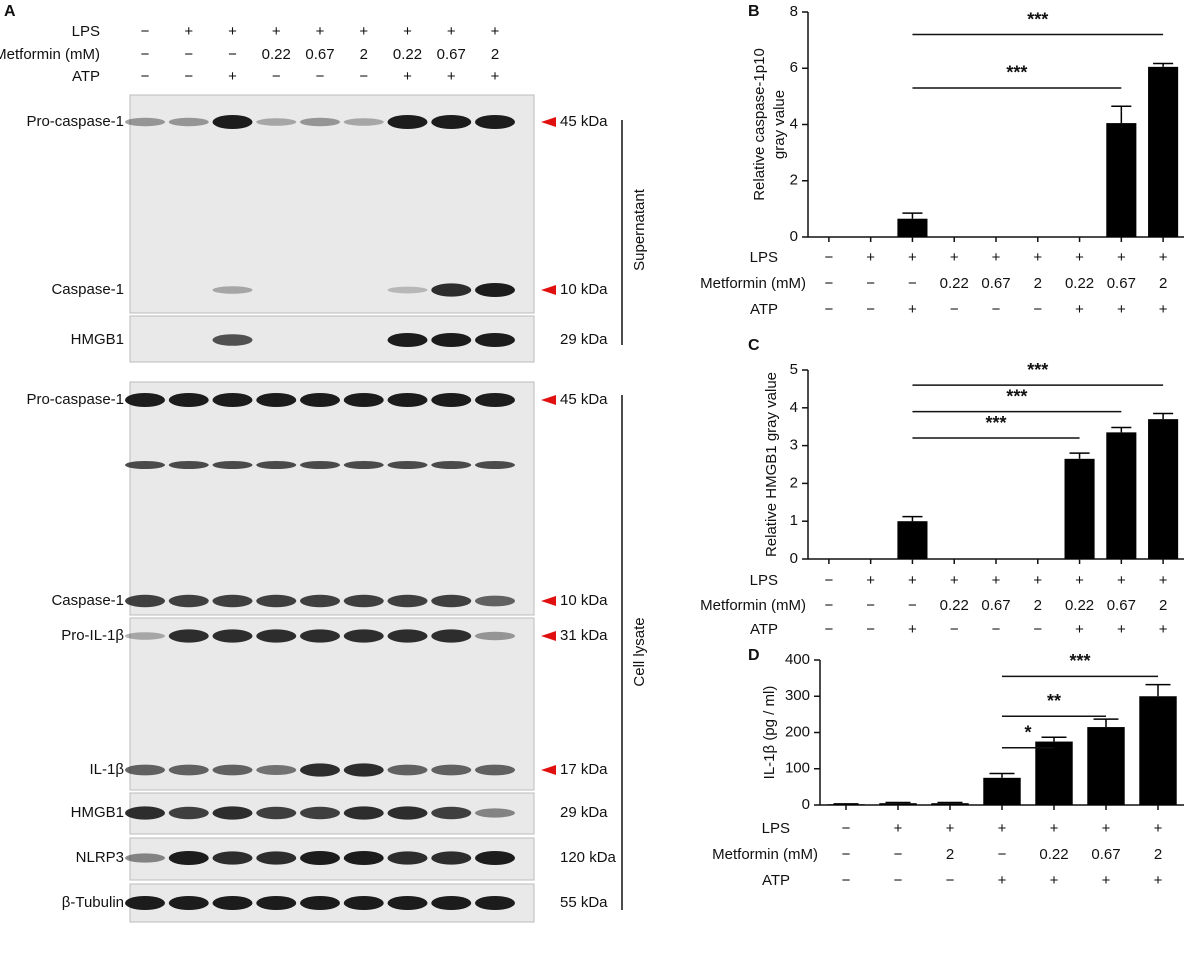  Describe the element at coordinates (107, 769) in the screenshot. I see `blot-label: IL-1β` at that location.